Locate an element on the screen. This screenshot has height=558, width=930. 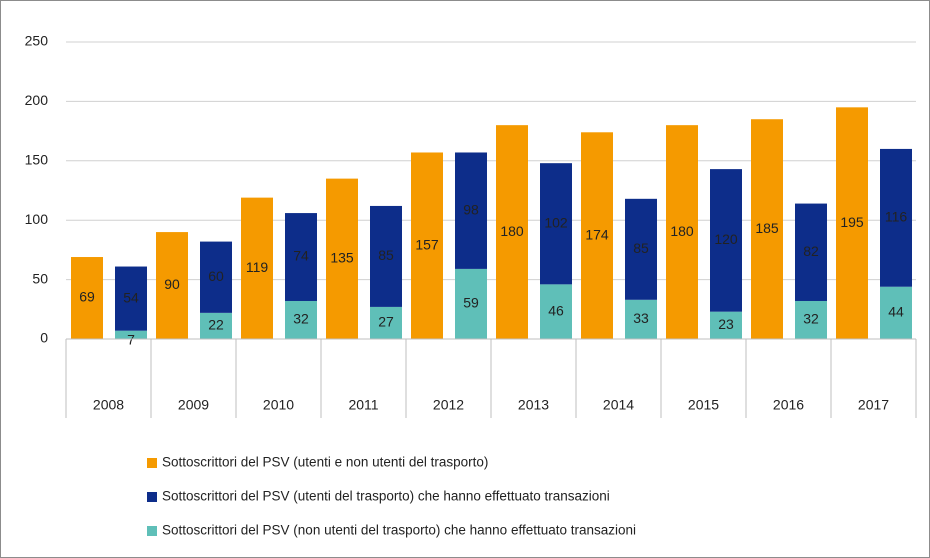
x-tick-label: 2011 is located at coordinates (363, 405).